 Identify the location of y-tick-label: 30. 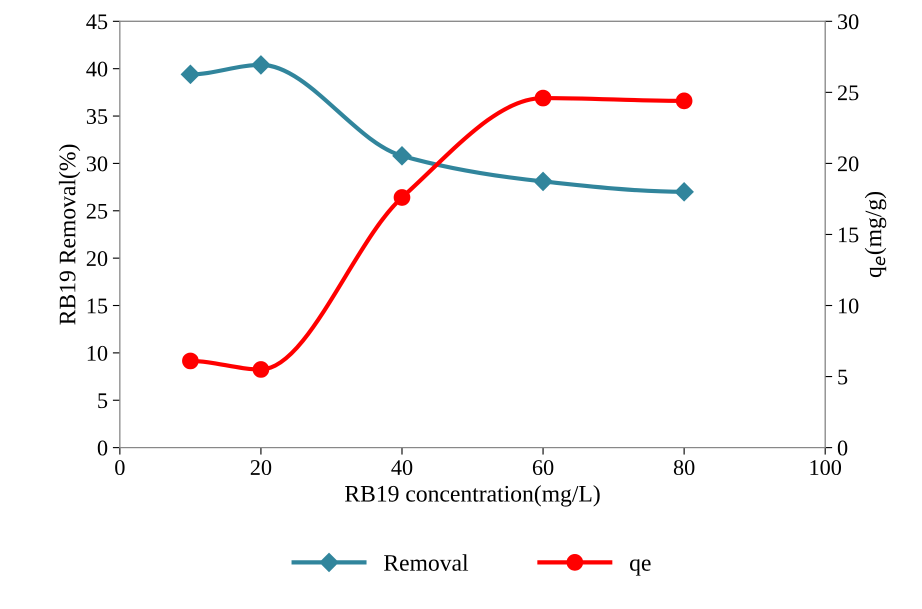
(97, 164).